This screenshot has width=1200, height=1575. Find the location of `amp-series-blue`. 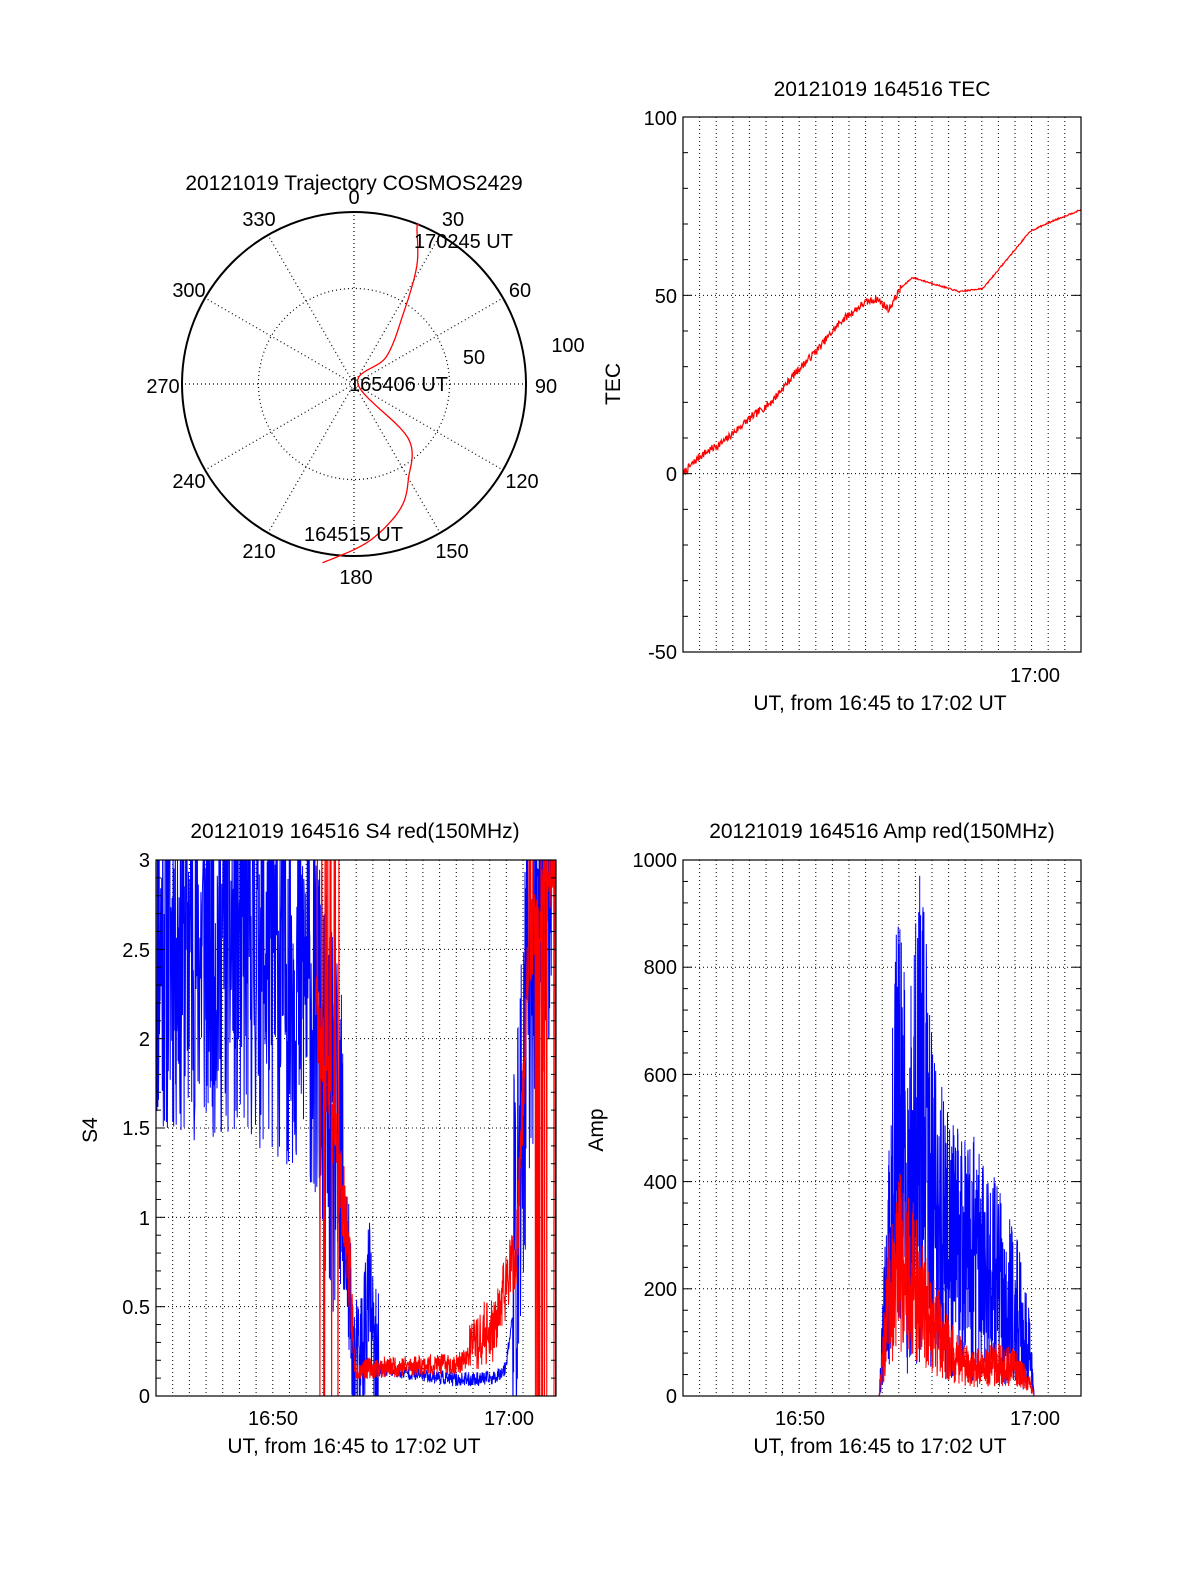

amp-series-blue is located at coordinates (882, 1135).